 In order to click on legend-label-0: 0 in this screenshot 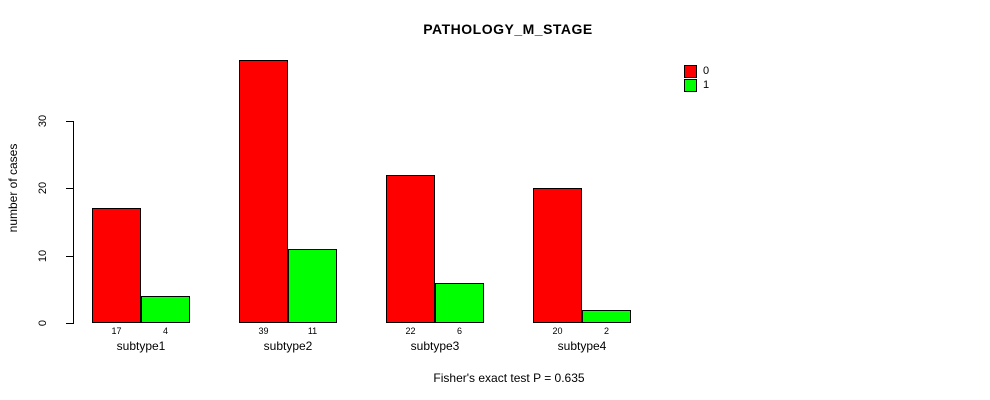, I will do `click(706, 71)`.